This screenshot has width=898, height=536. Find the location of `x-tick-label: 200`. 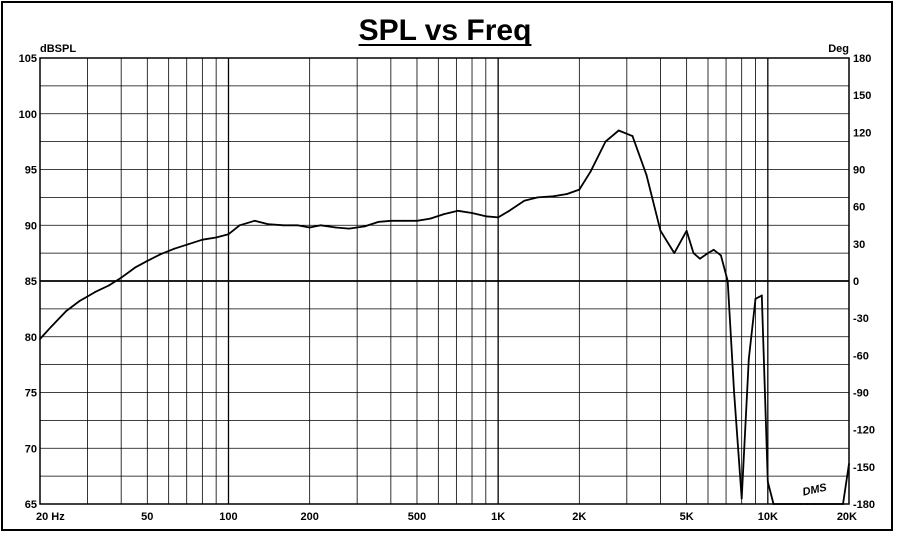

x-tick-label: 200 is located at coordinates (309, 517).